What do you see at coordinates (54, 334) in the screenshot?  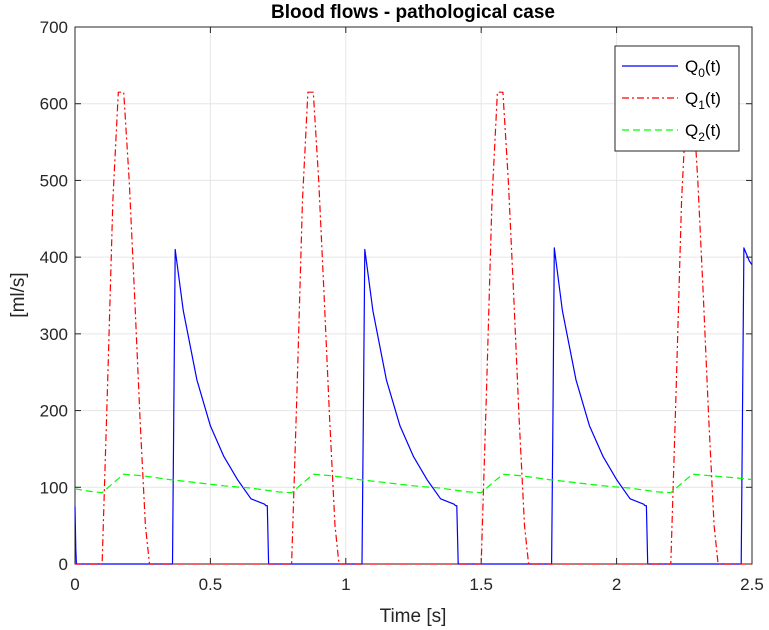 I see `y-tick-label: 300` at bounding box center [54, 334].